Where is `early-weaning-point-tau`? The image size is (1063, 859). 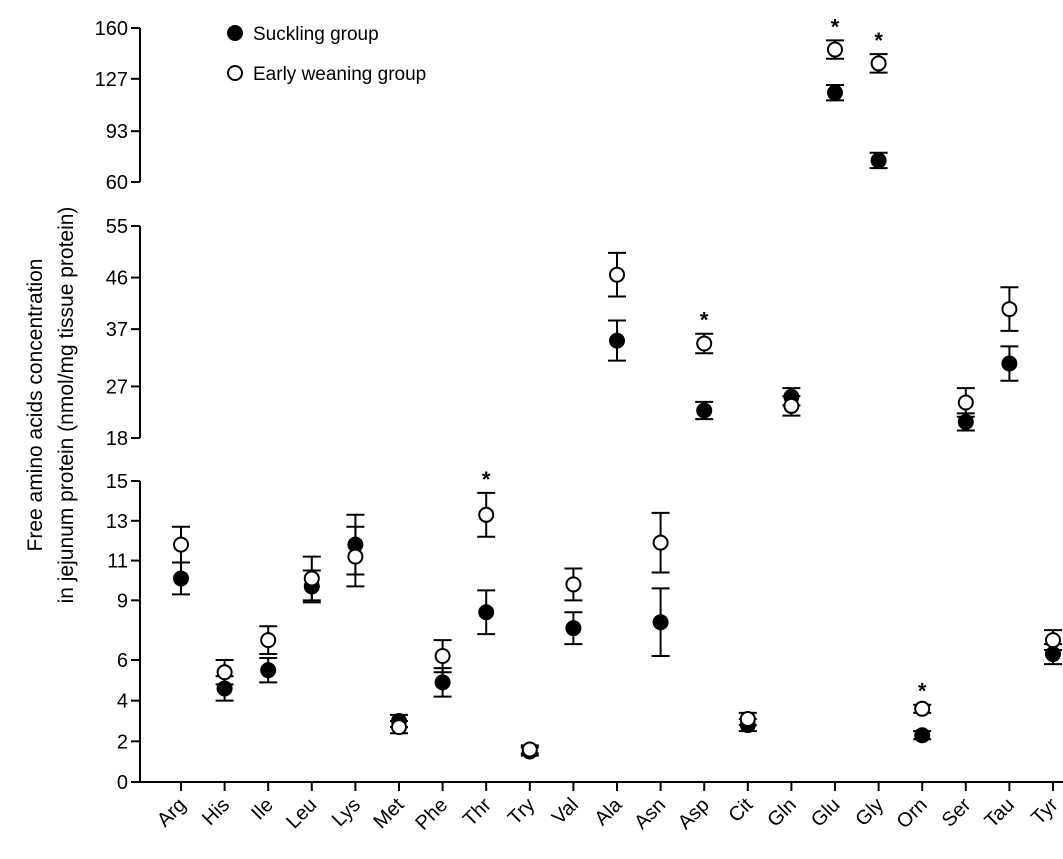
early-weaning-point-tau is located at coordinates (1009, 309).